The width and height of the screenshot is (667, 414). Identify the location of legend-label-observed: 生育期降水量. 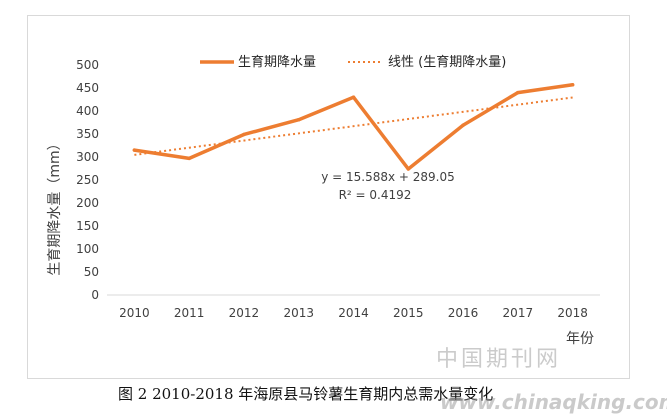
(277, 62).